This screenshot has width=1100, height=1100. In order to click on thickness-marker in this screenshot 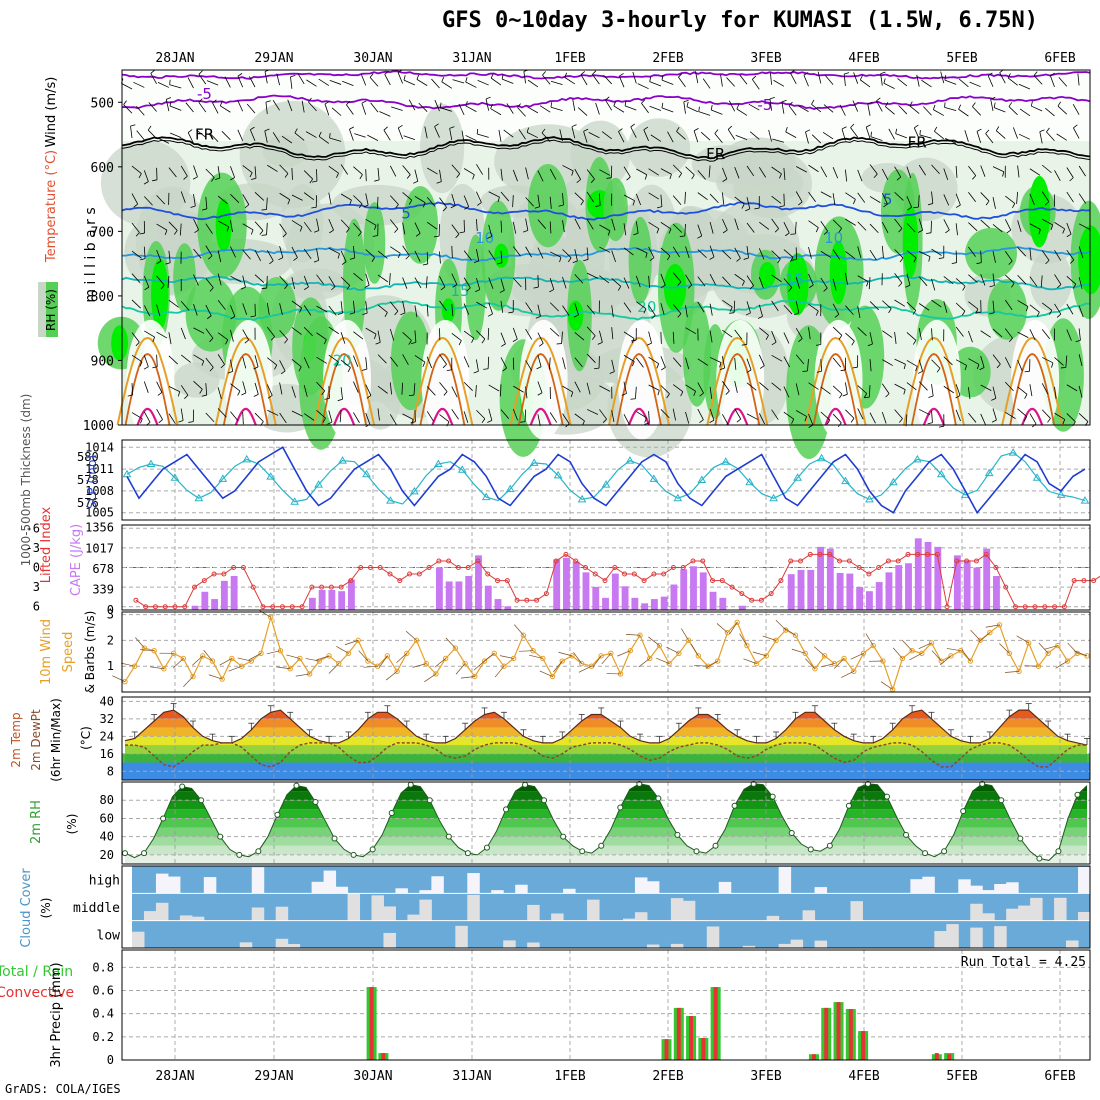, I will do `click(1037, 477)`.